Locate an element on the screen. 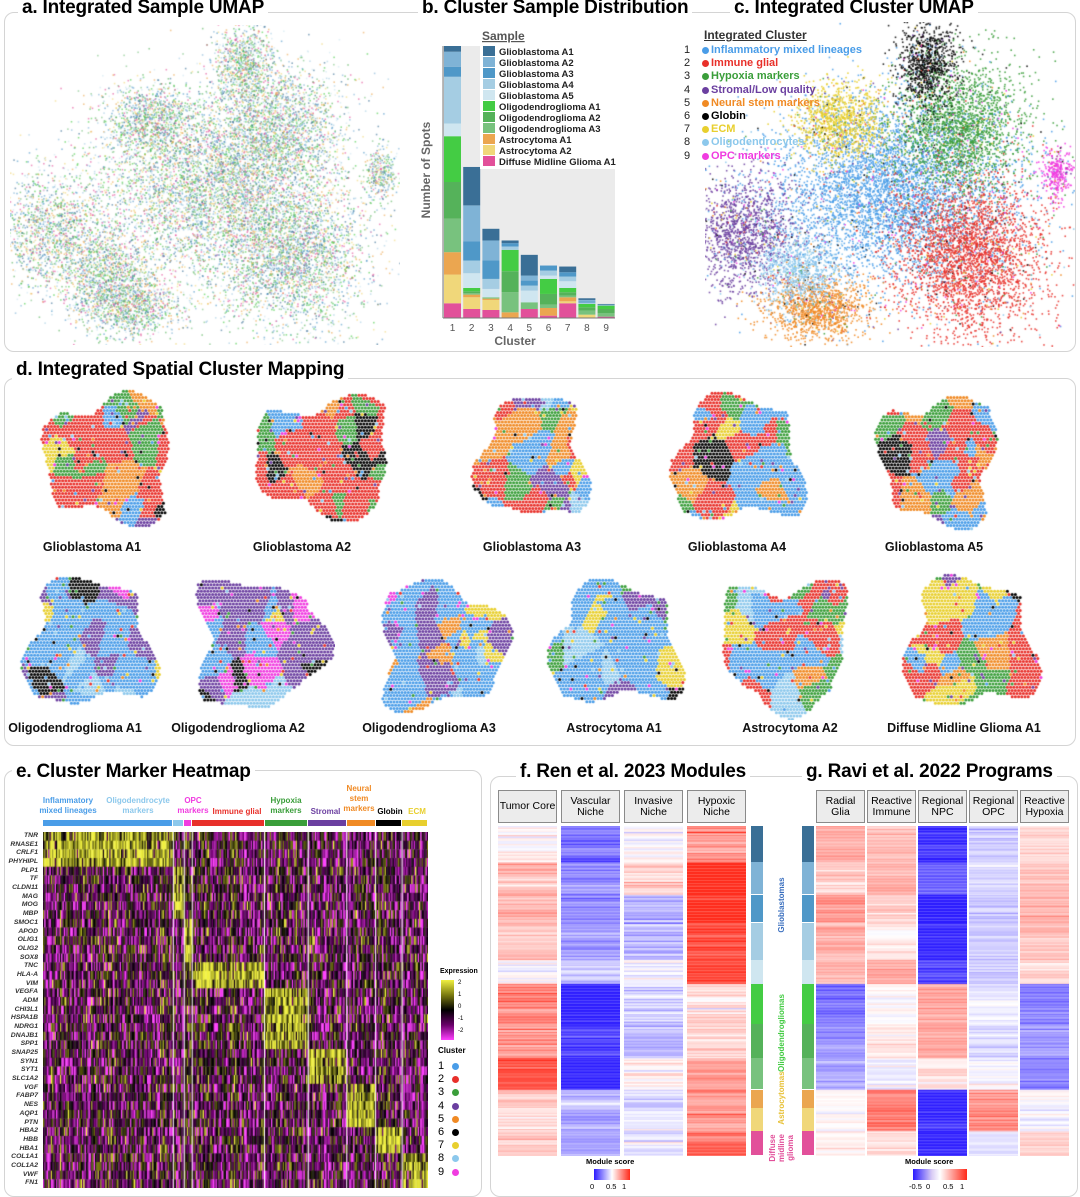  gene-label: APOD is located at coordinates (28, 931).